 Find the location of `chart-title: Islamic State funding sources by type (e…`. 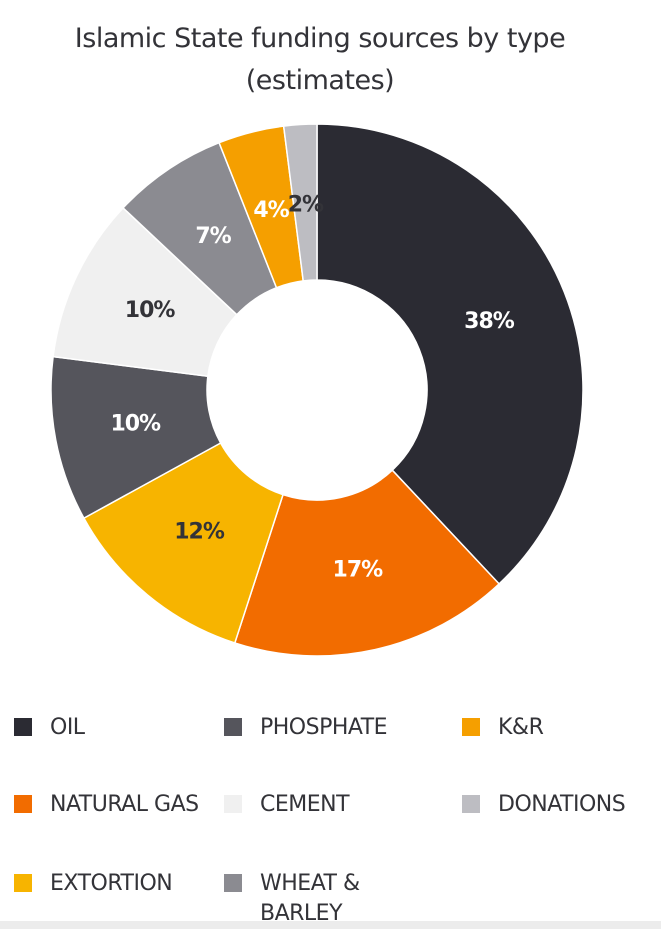

chart-title: Islamic State funding sources by type (e… is located at coordinates (320, 59).